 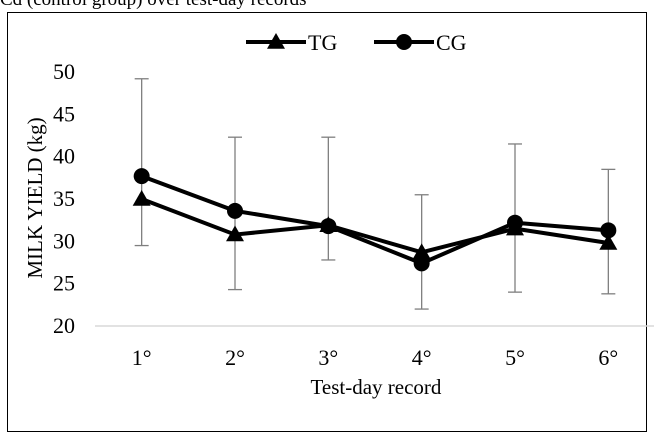 What do you see at coordinates (64, 113) in the screenshot?
I see `y-tick-label: 45` at bounding box center [64, 113].